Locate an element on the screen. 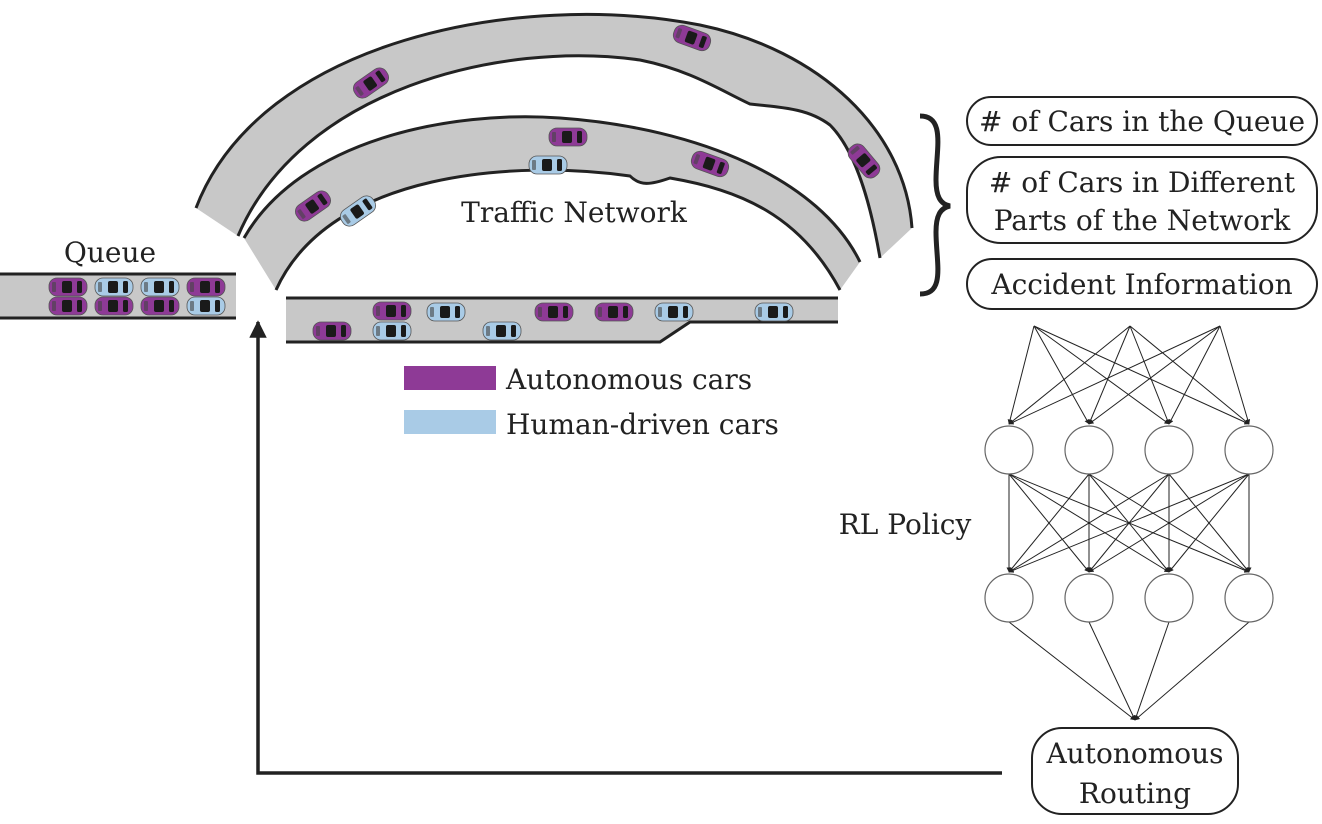  state-box-accident: Accident Information is located at coordinates (1142, 284).